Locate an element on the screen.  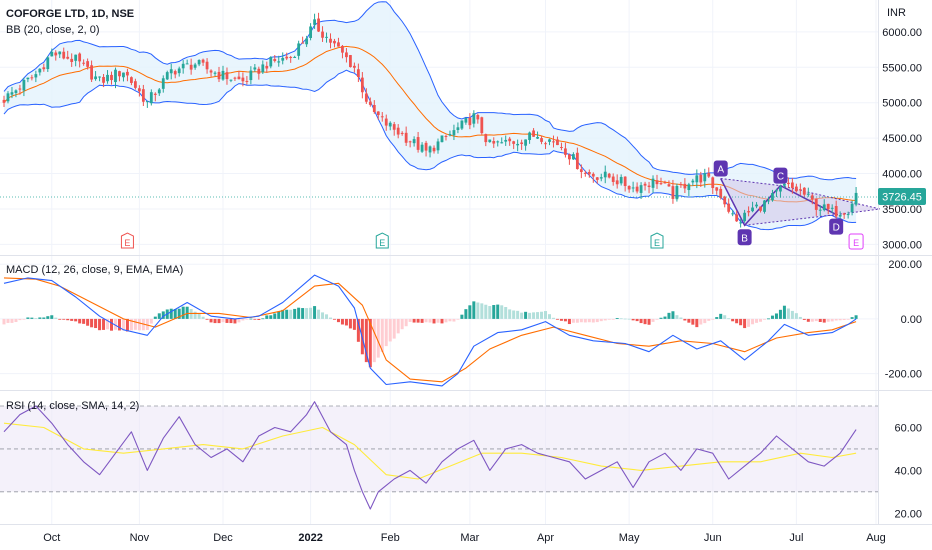
time-axis: Oct Nov Dec 2022 Feb Mar Apr May Jun Jul Aug is located at coordinates (464, 538).